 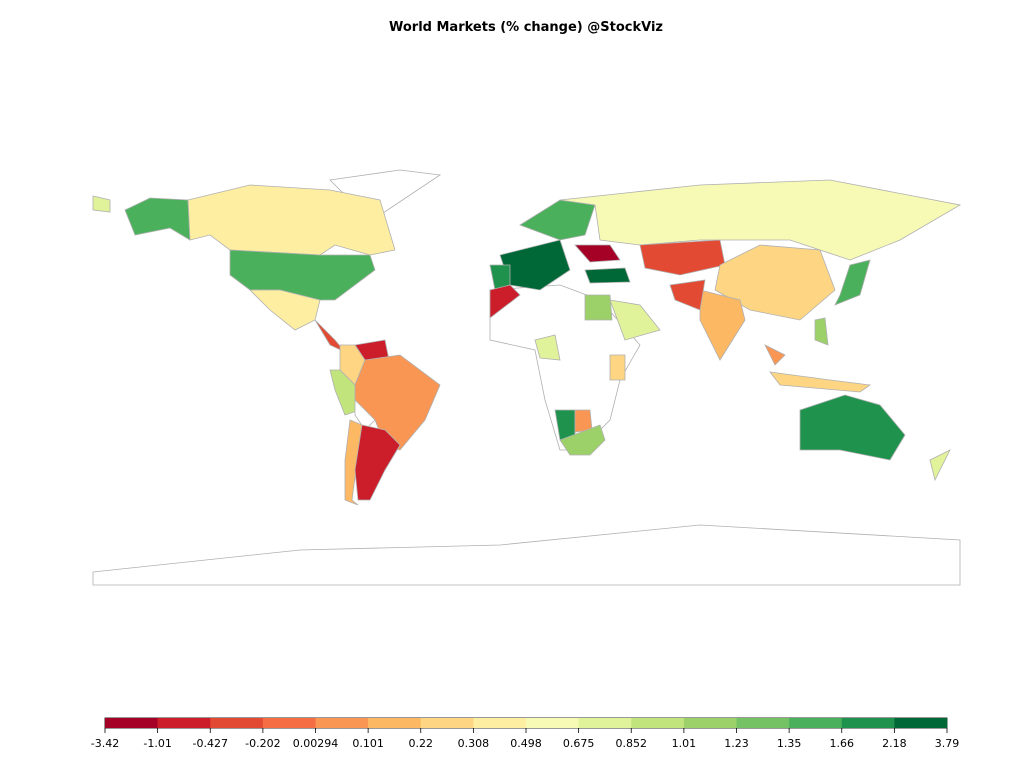 I want to click on legend-label: 1.01, so click(x=684, y=743).